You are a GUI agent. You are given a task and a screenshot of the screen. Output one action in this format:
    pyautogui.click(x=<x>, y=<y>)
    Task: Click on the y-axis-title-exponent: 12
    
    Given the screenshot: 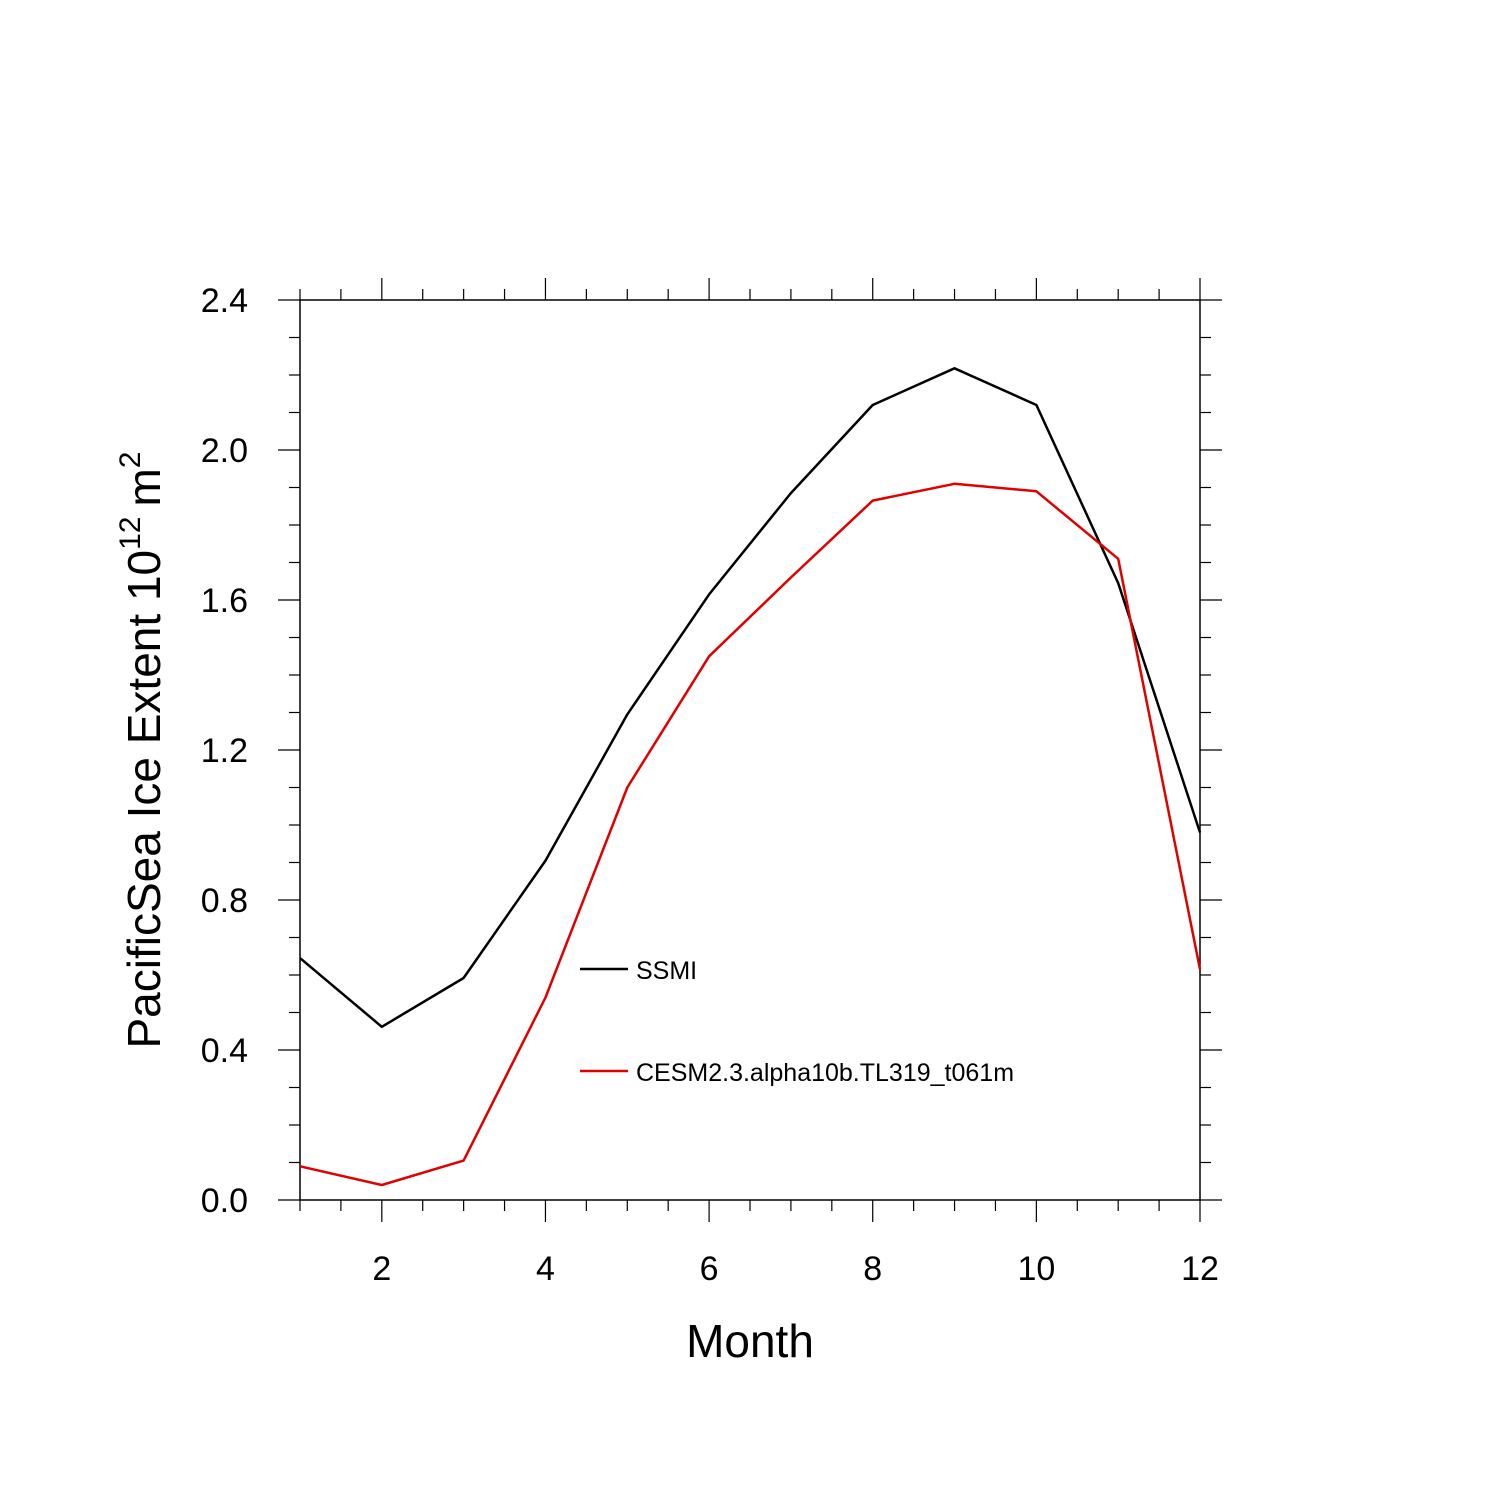 What is the action you would take?
    pyautogui.click(x=130, y=533)
    